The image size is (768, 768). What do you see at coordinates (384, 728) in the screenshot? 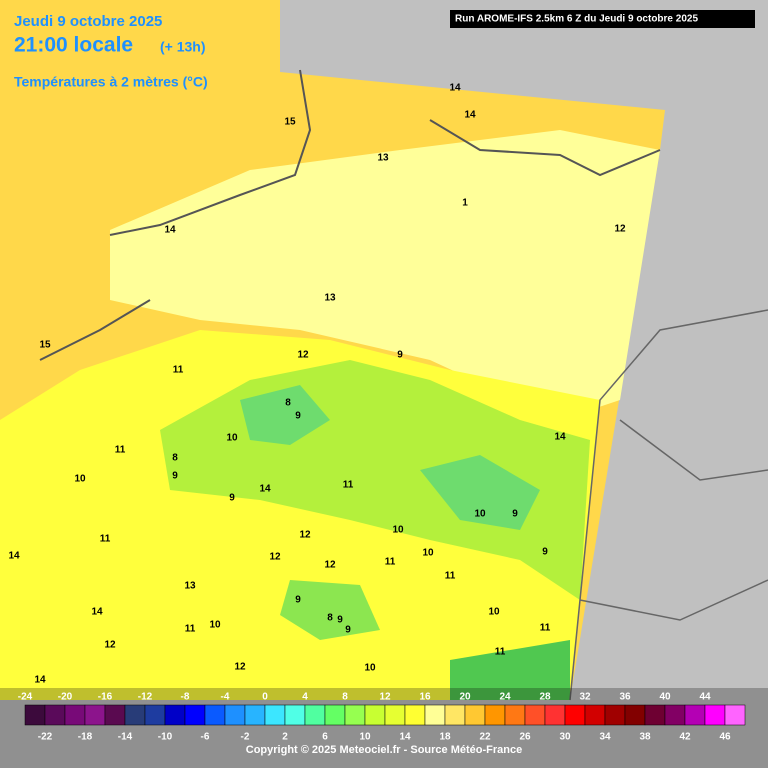
I see `legend-backdrop` at bounding box center [384, 728].